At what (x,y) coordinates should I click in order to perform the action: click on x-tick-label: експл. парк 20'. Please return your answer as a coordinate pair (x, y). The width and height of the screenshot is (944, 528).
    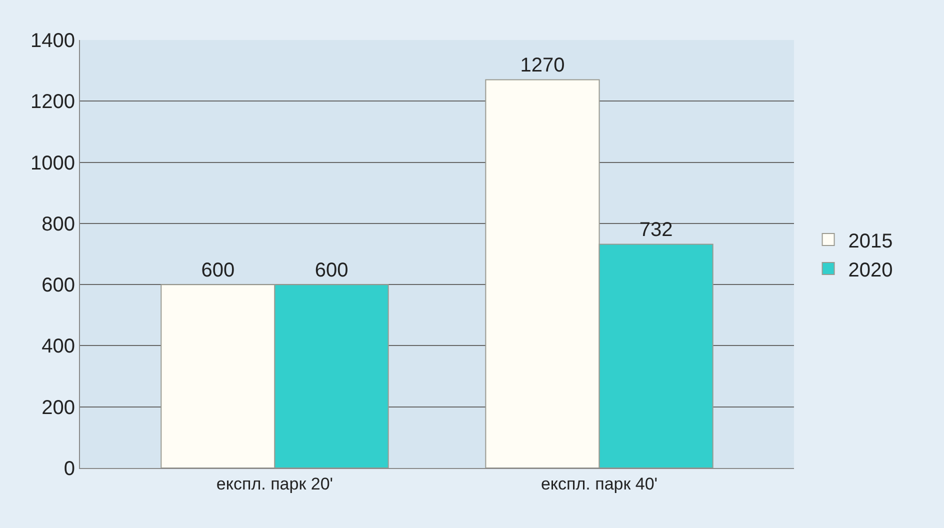
    Looking at the image, I should click on (275, 484).